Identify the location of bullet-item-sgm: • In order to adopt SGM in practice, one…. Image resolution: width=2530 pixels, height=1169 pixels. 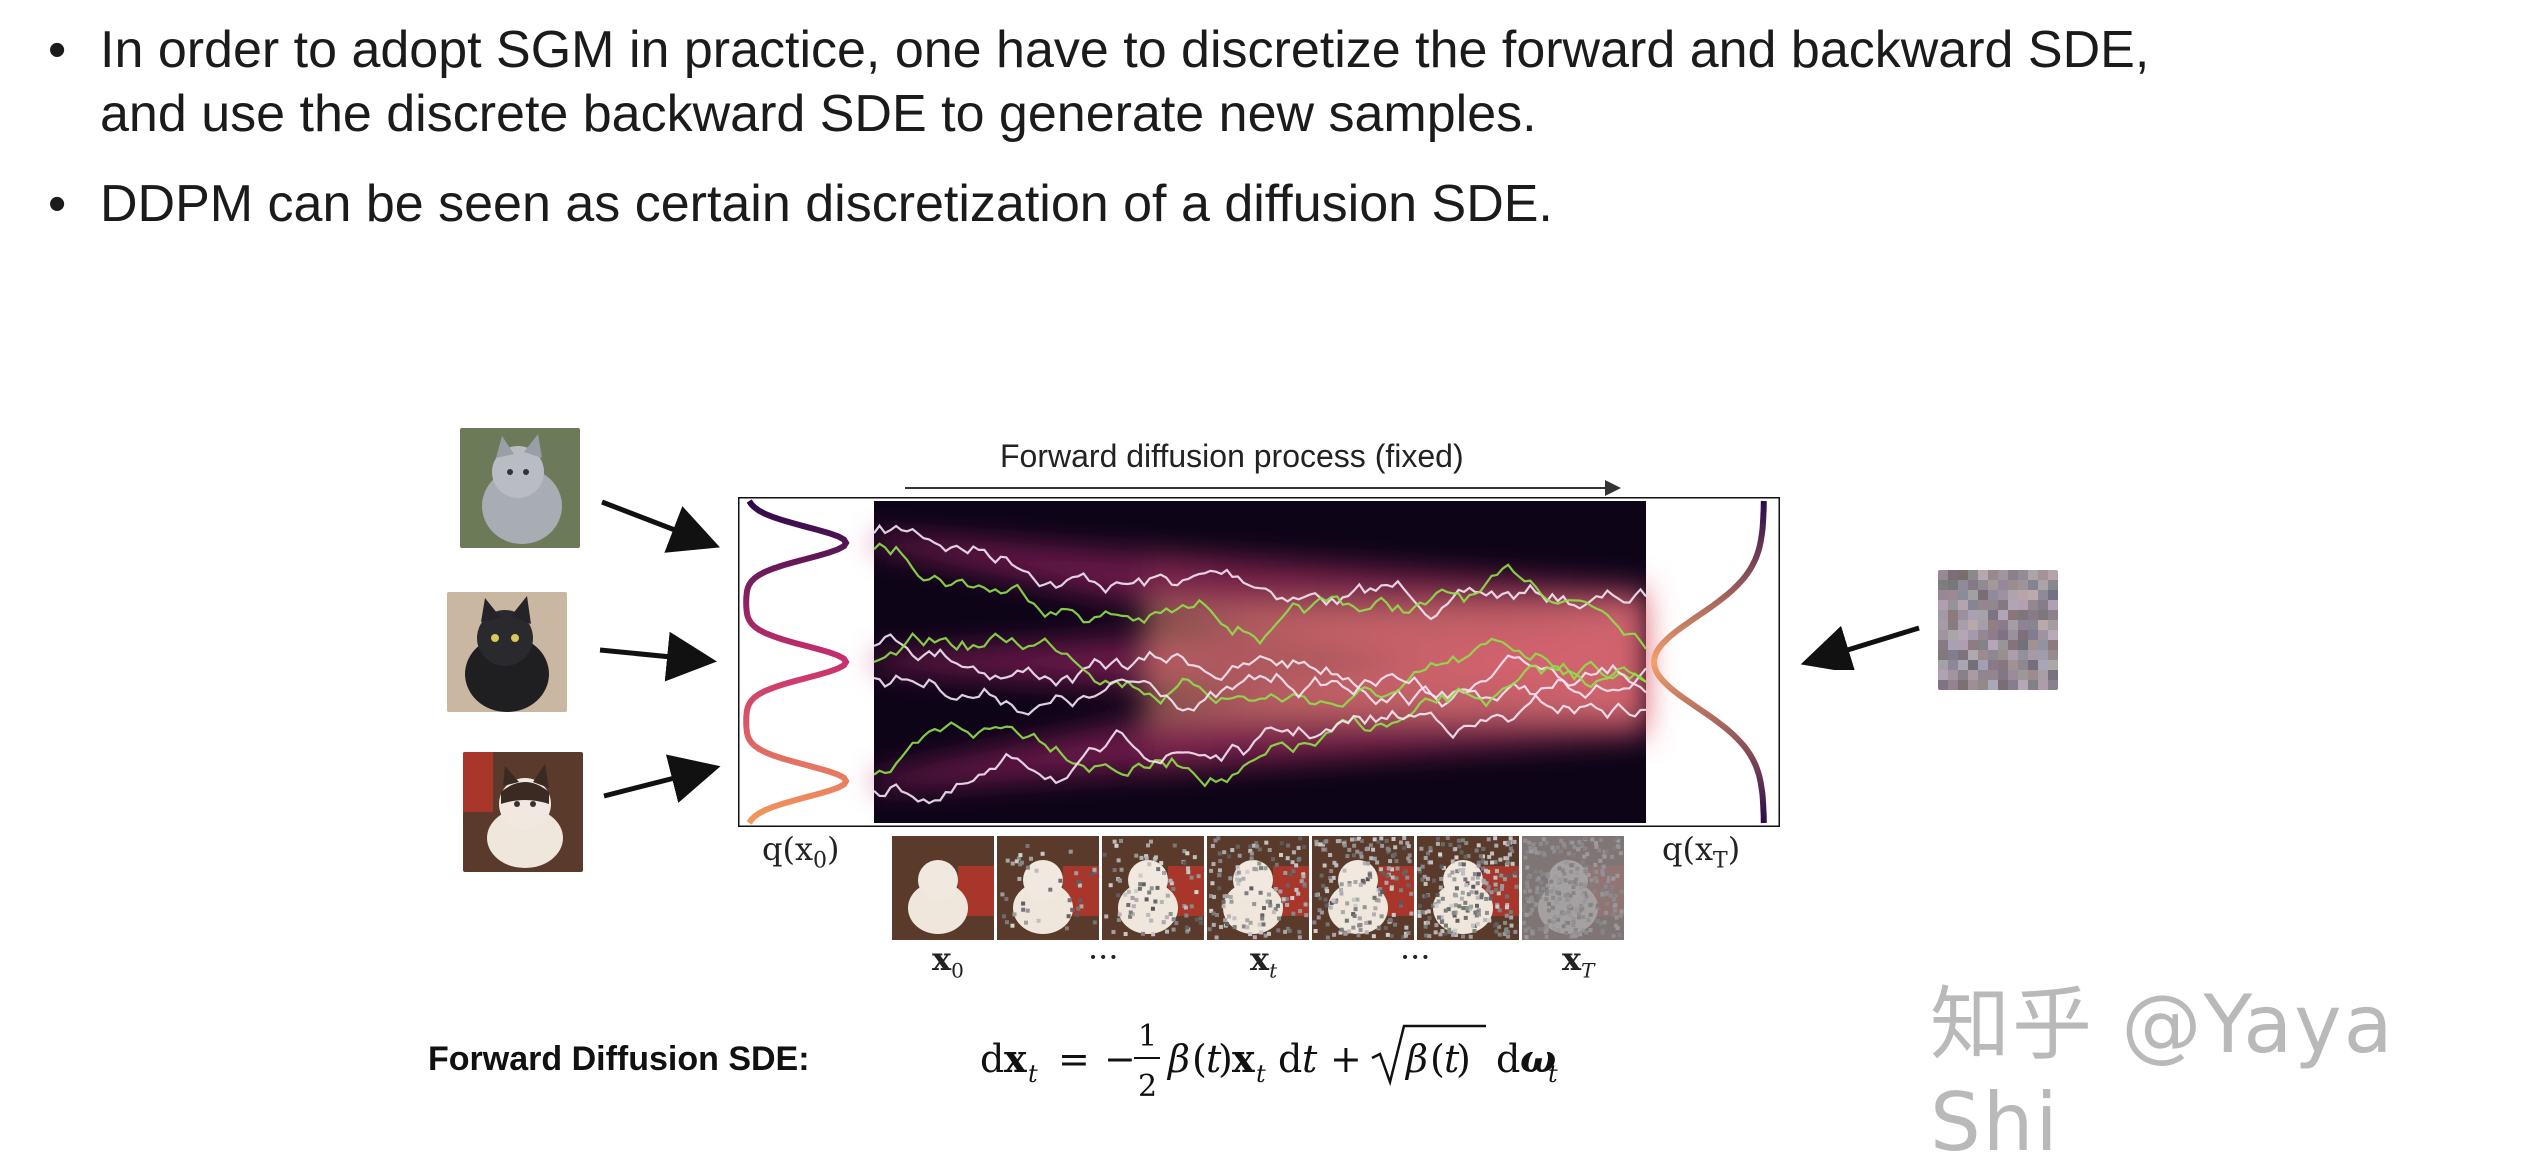
(1240, 82).